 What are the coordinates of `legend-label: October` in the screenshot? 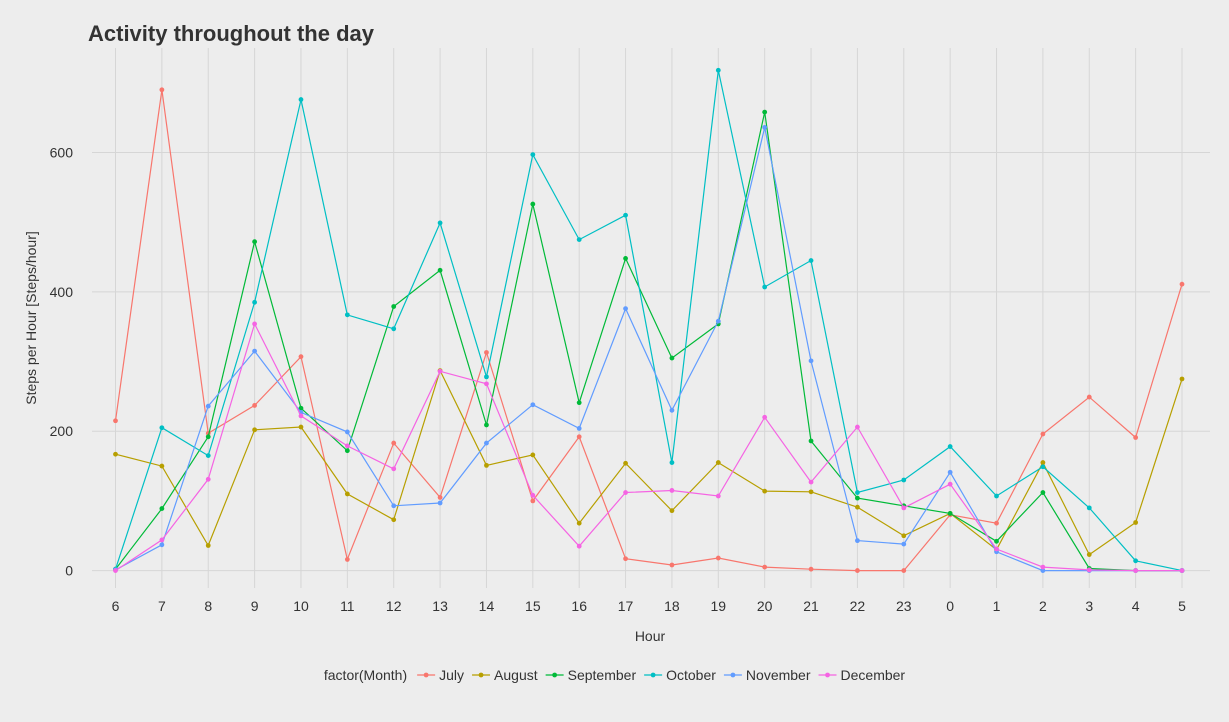 It's located at (691, 675).